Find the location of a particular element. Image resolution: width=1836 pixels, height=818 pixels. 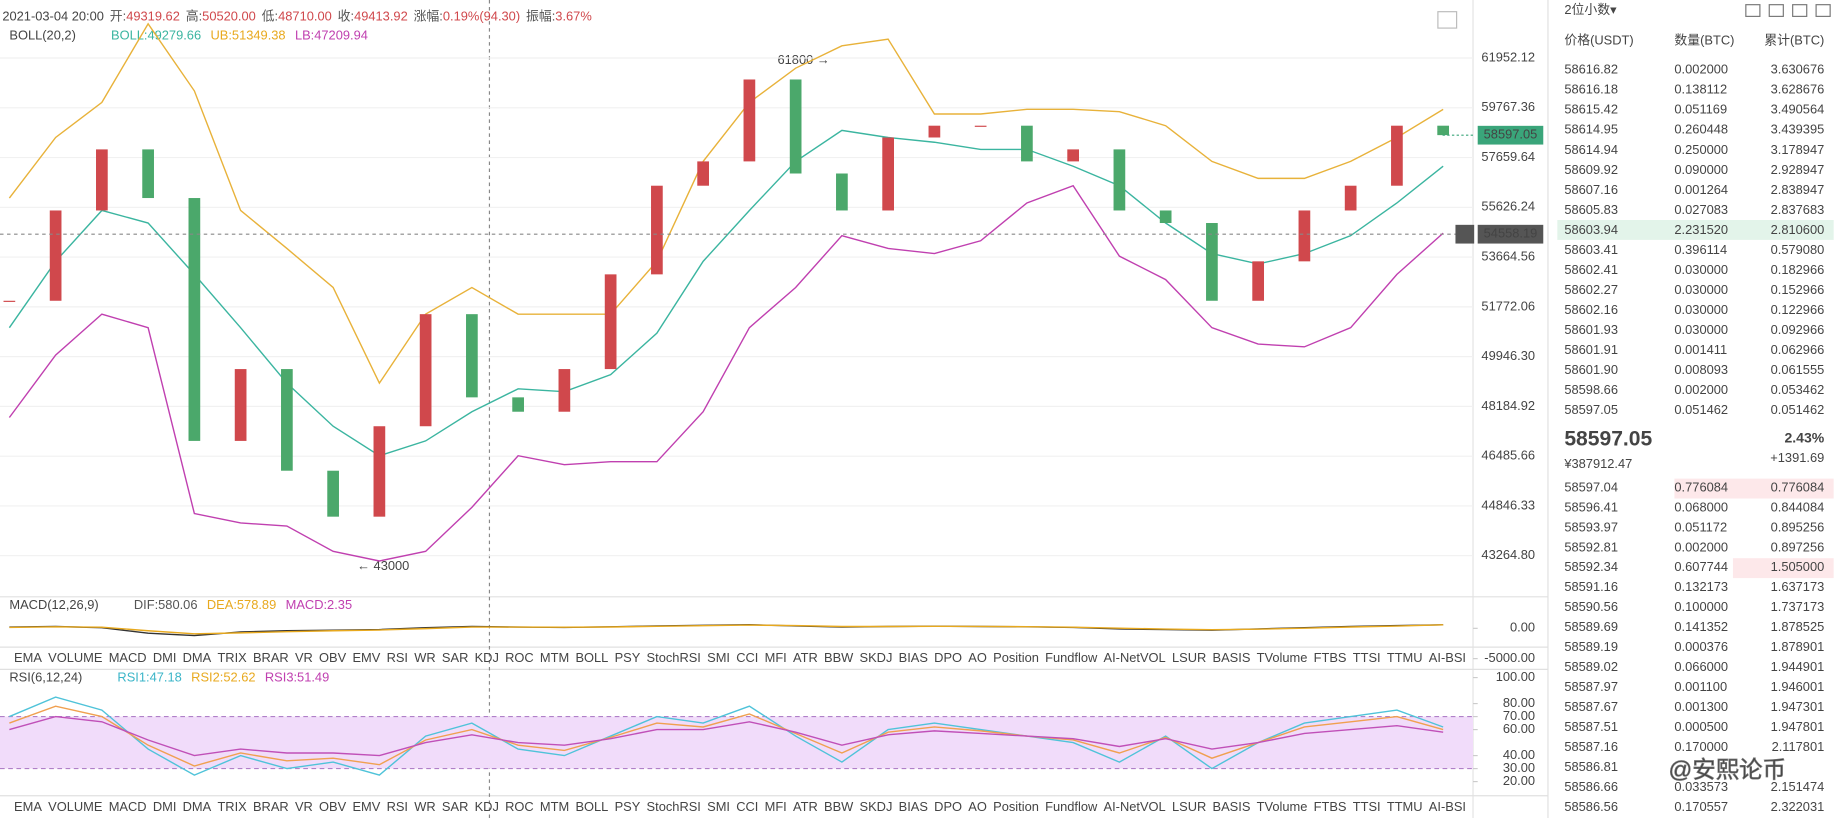

field-value: 0.19%(94.30) is located at coordinates (481, 16).